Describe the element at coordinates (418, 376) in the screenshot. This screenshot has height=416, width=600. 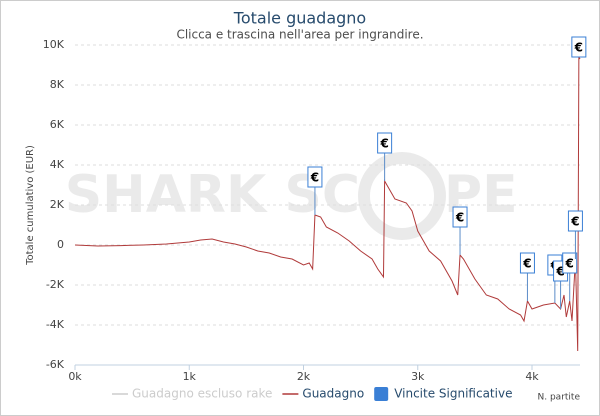
I see `x-tick-label: 3k` at that location.